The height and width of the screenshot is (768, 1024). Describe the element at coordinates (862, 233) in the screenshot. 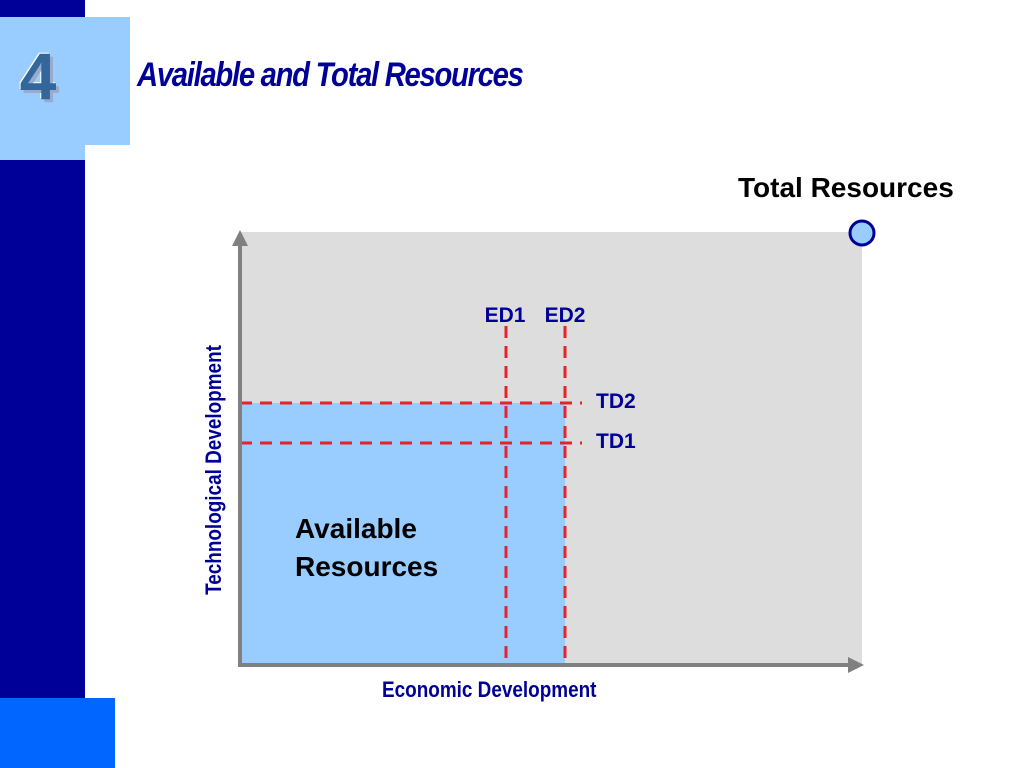

I see `total-resources-marker-icon` at that location.